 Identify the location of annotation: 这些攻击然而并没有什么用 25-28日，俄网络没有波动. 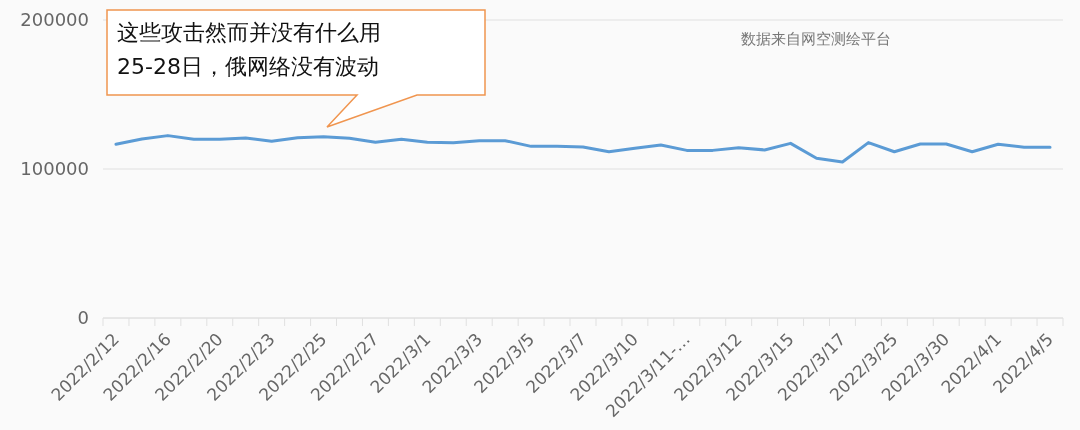
(249, 49).